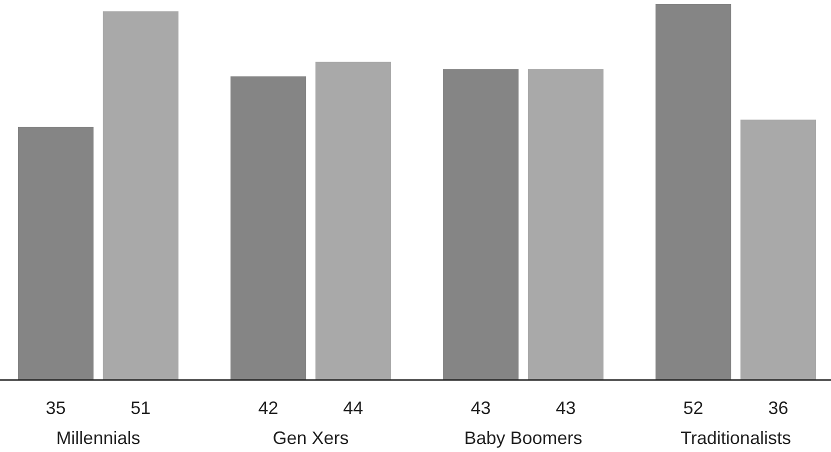 This screenshot has width=831, height=452. What do you see at coordinates (523, 438) in the screenshot?
I see `x-tick-label: Baby Boomers` at bounding box center [523, 438].